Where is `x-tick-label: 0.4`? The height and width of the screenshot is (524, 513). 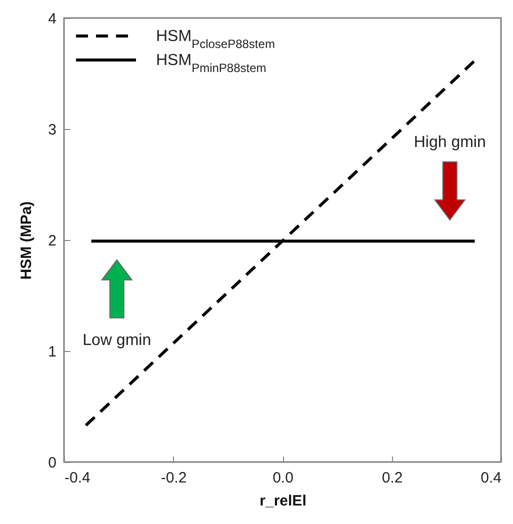
x-tick-label: 0.4 is located at coordinates (491, 478).